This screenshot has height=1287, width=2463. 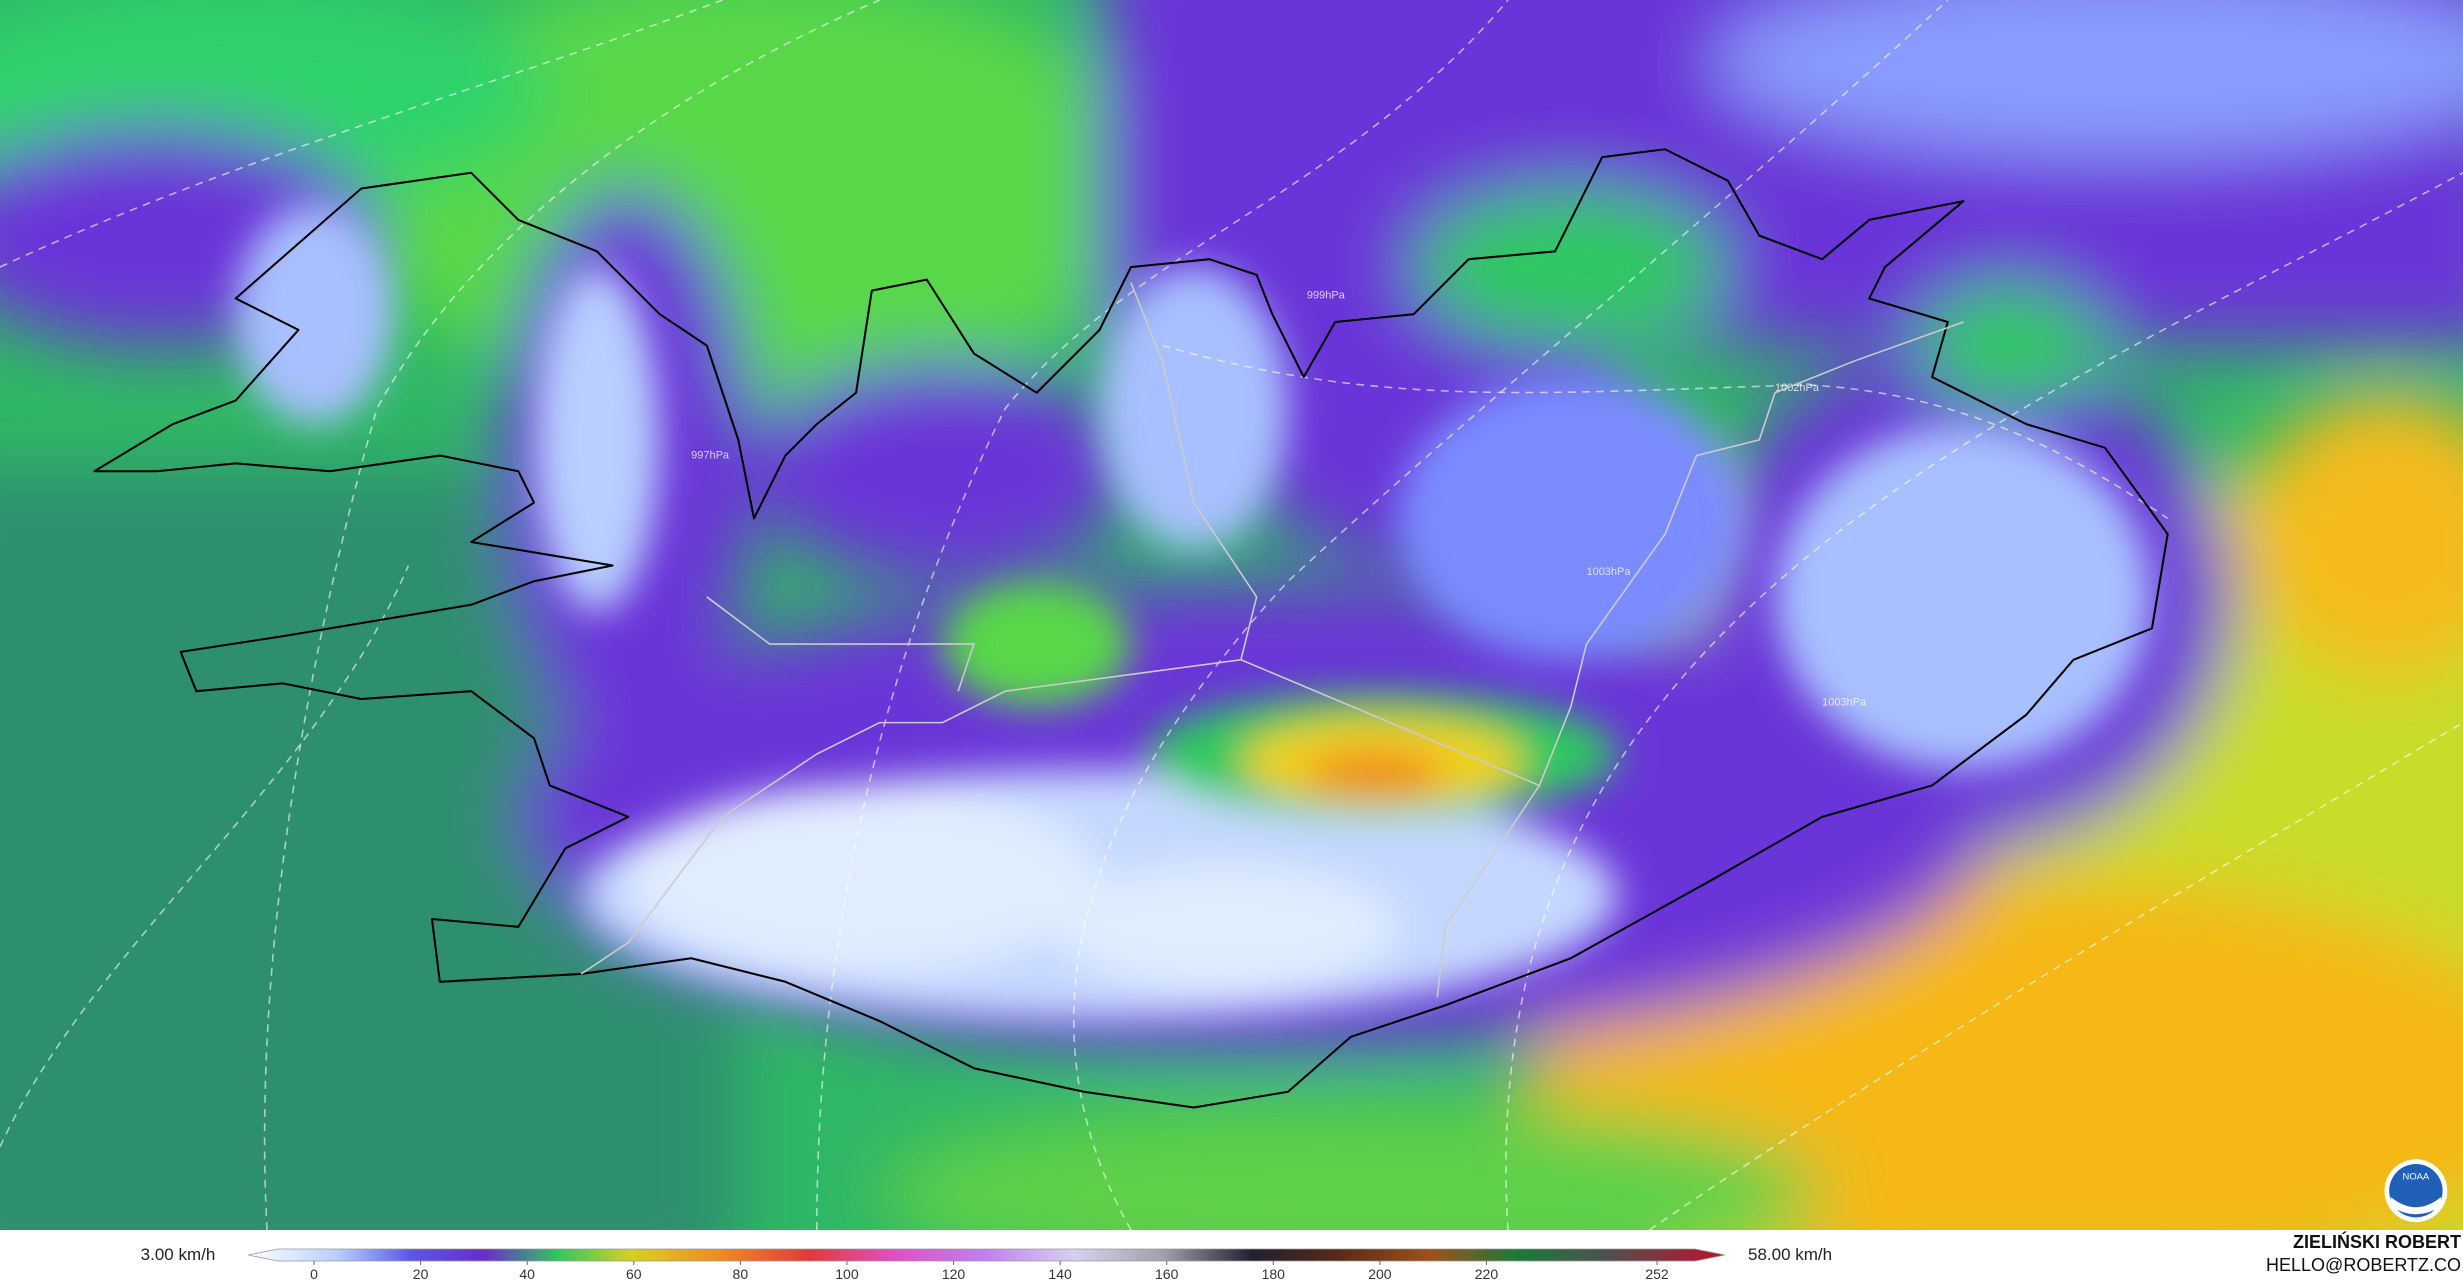 I want to click on colorbar-tick-label: 60, so click(x=634, y=1274).